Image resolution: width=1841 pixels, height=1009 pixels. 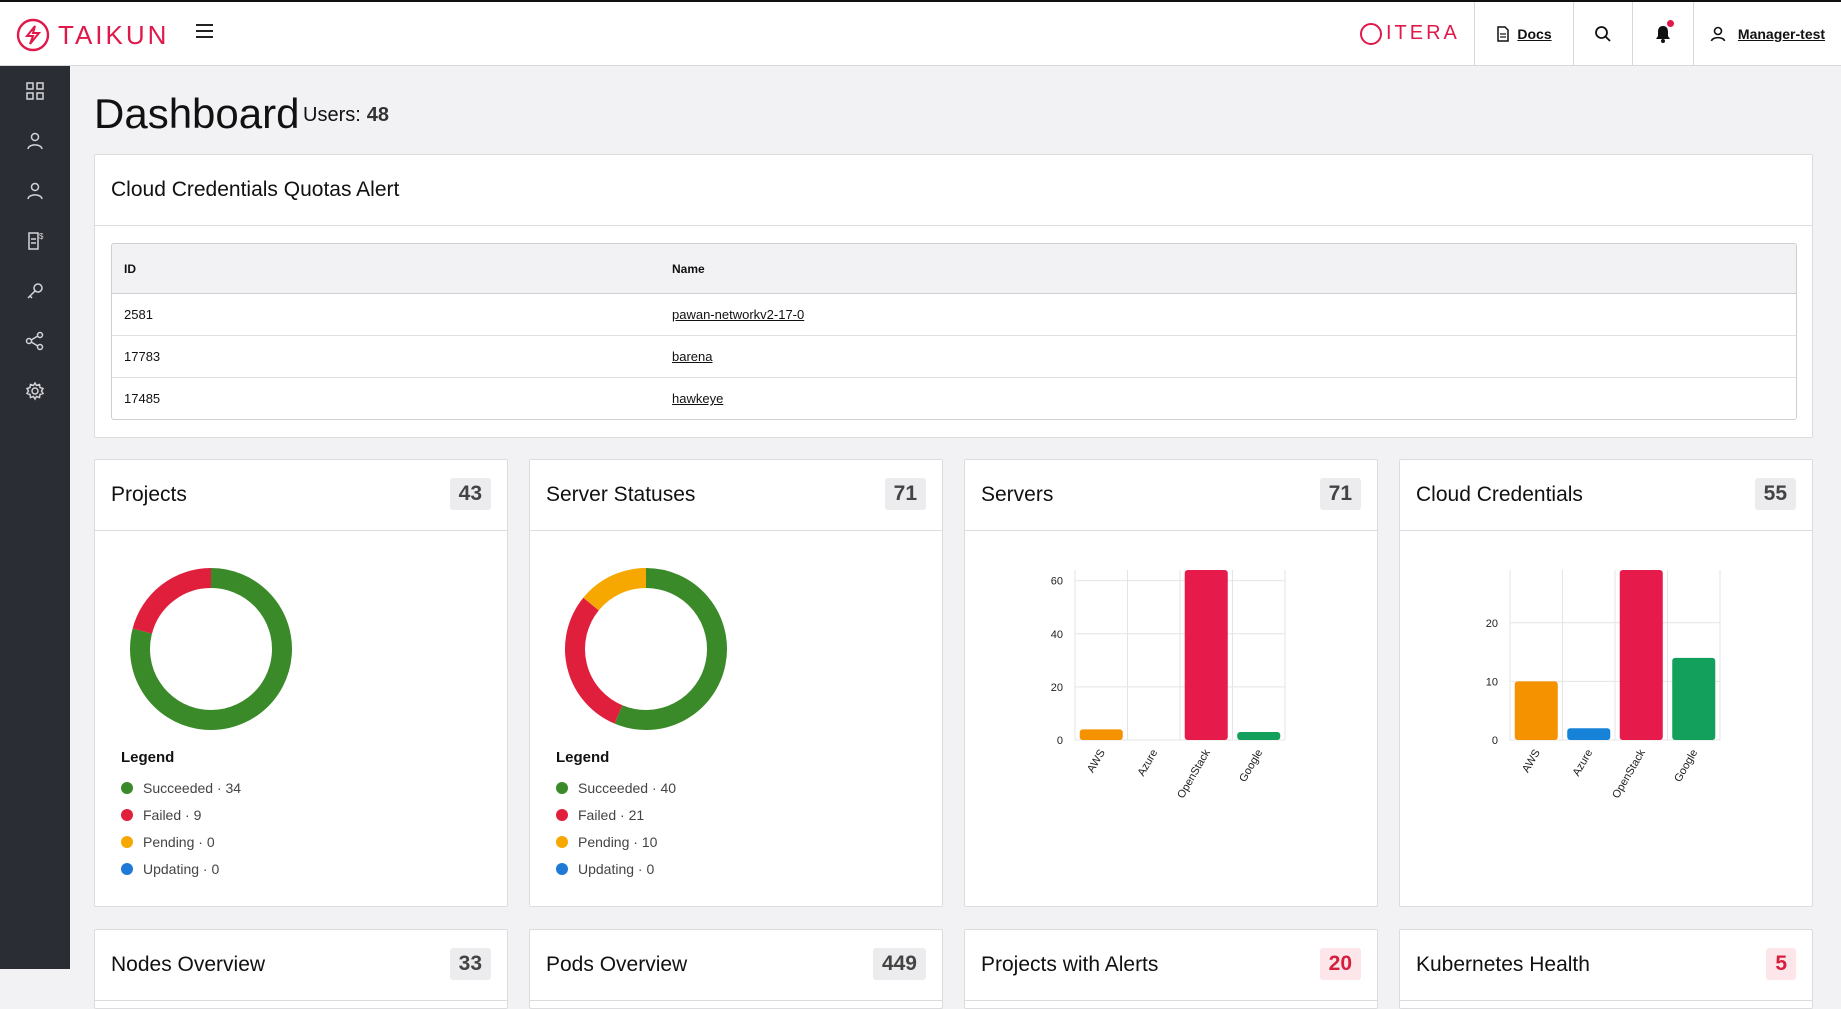 I want to click on legend-item-failed: Failed · 9, so click(x=161, y=815).